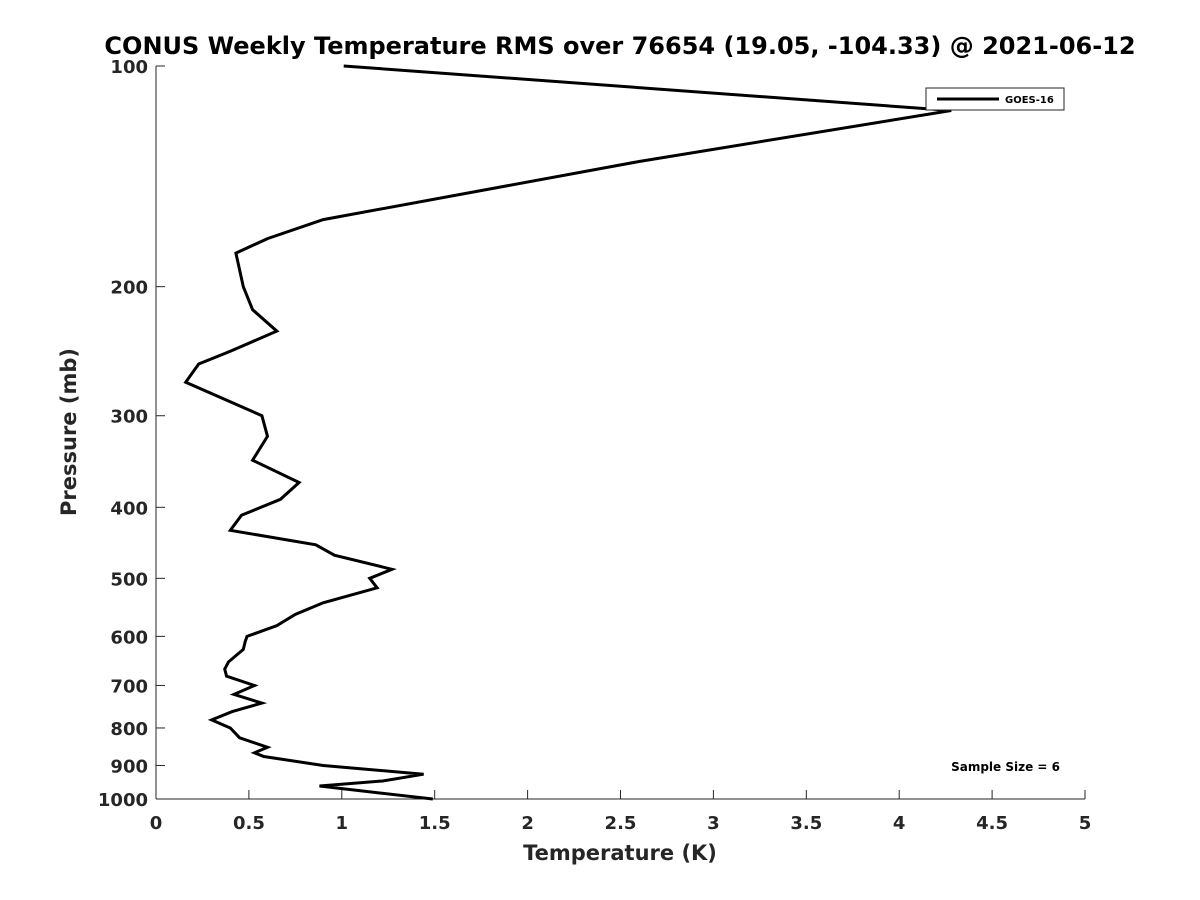 The image size is (1200, 900). I want to click on x-tick-label: 3, so click(713, 823).